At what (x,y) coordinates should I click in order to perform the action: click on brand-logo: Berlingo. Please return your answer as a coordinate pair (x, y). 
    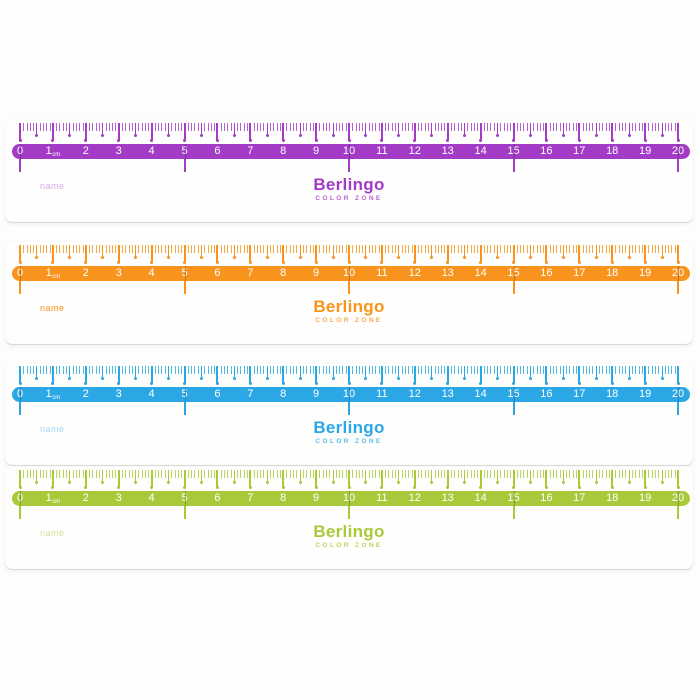
    Looking at the image, I should click on (349, 184).